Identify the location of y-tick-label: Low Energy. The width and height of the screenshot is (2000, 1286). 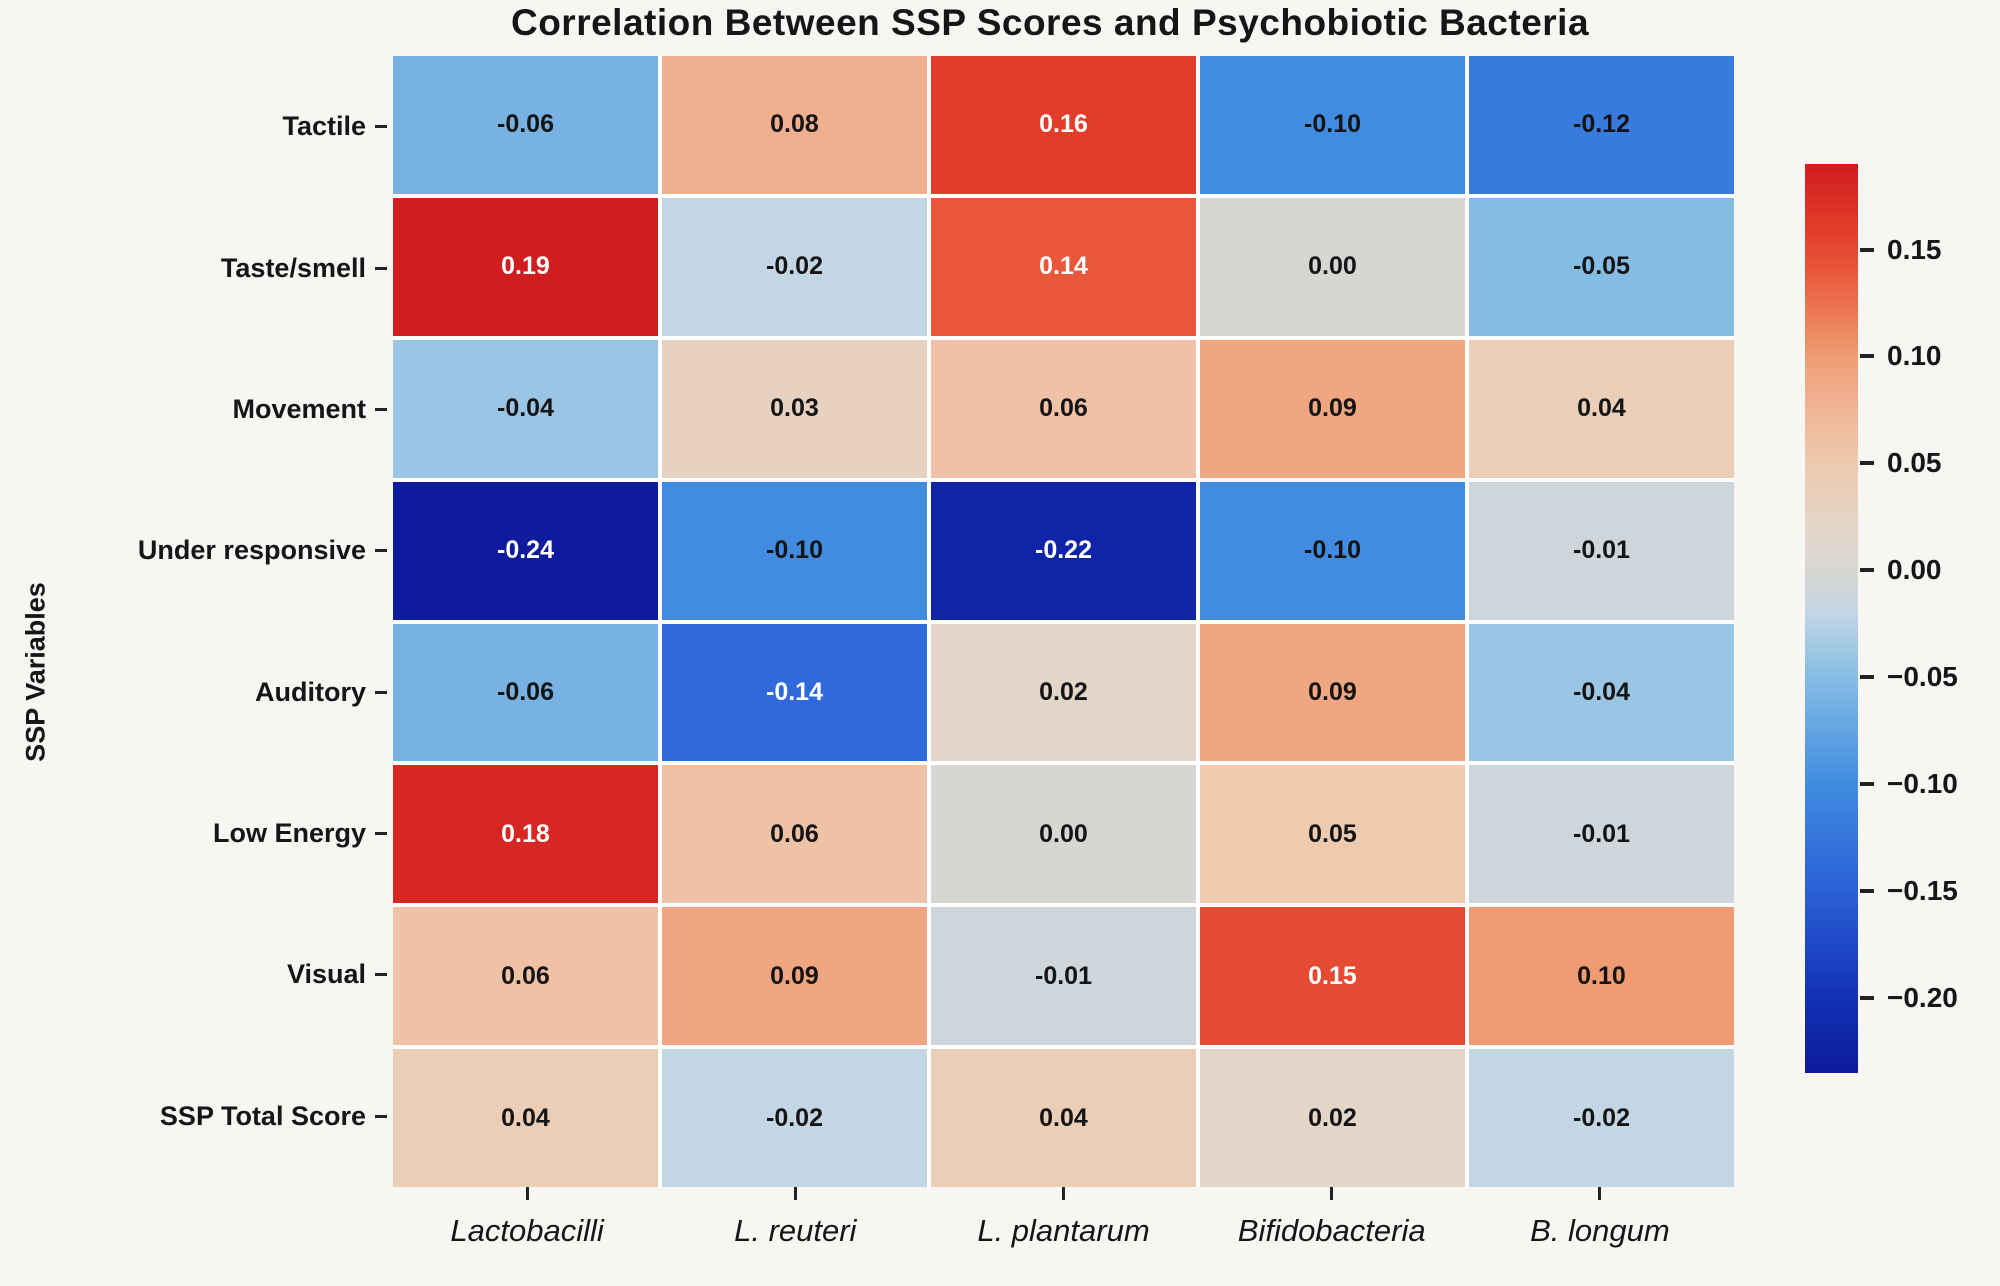
(194, 833).